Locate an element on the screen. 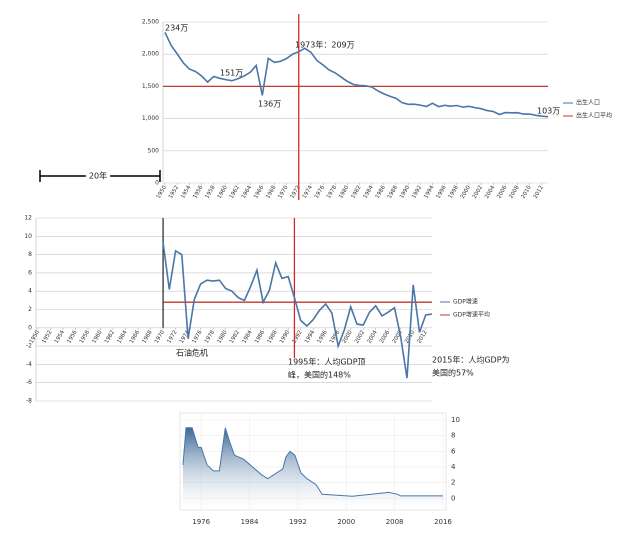 This screenshot has height=537, width=641. annotation: 1973年：209万 is located at coordinates (325, 45).